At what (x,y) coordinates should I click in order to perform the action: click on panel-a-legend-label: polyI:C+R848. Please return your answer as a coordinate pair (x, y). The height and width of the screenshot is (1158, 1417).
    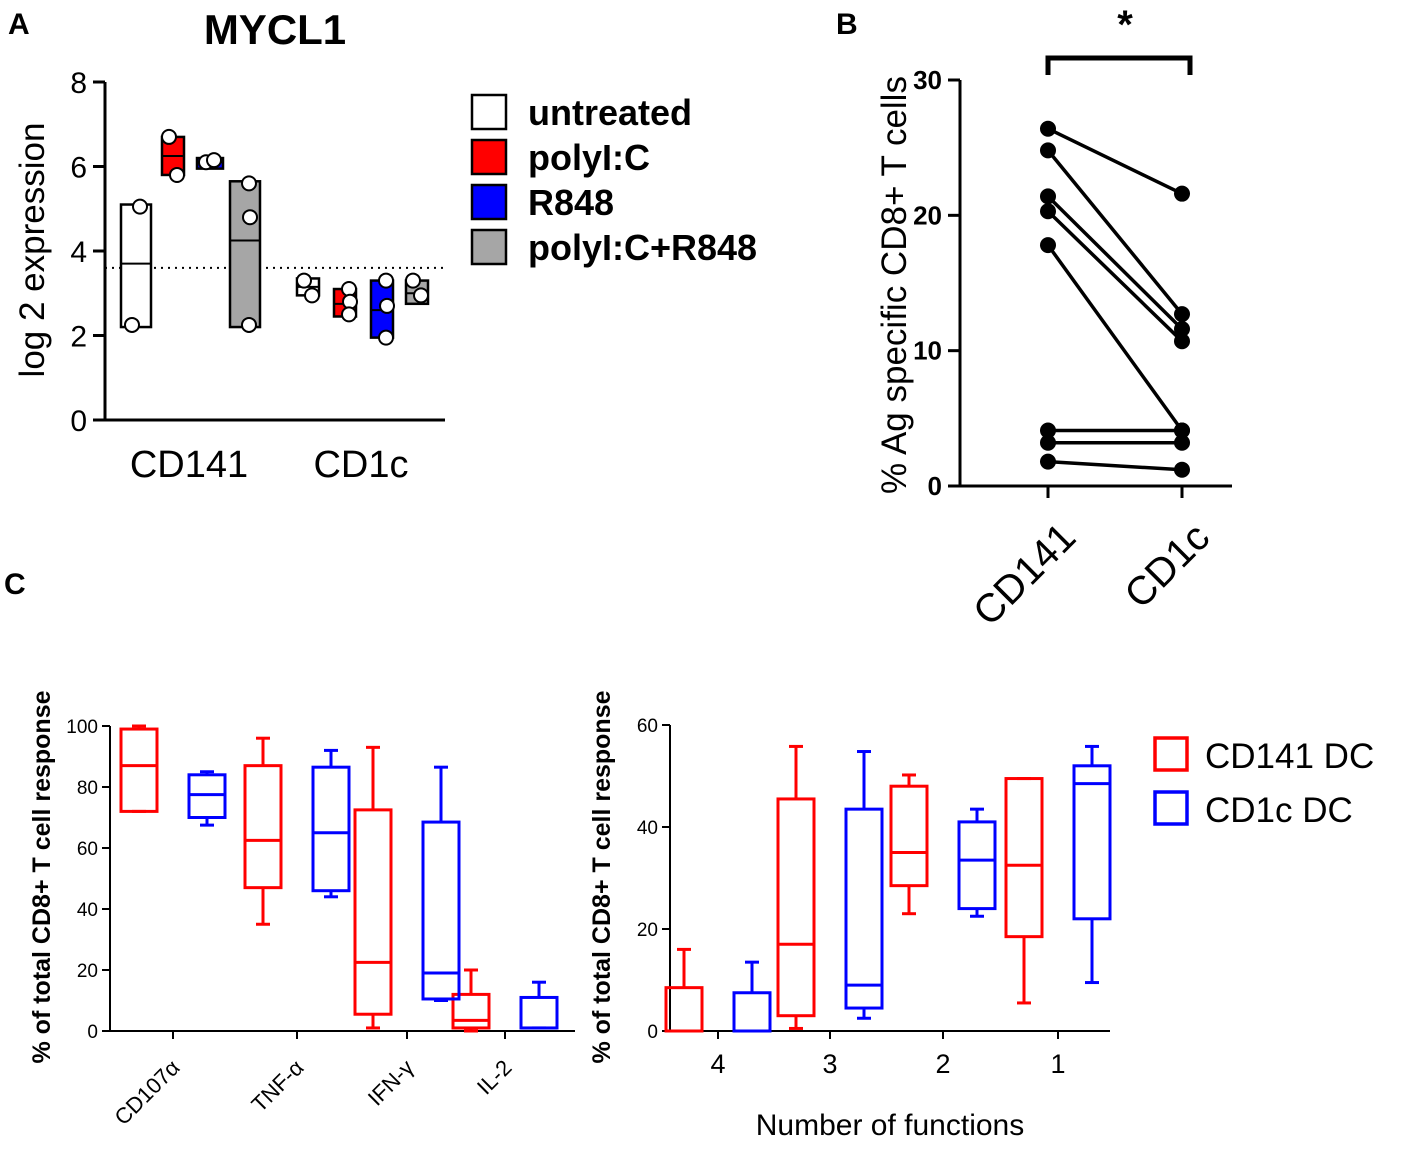
    Looking at the image, I should click on (642, 247).